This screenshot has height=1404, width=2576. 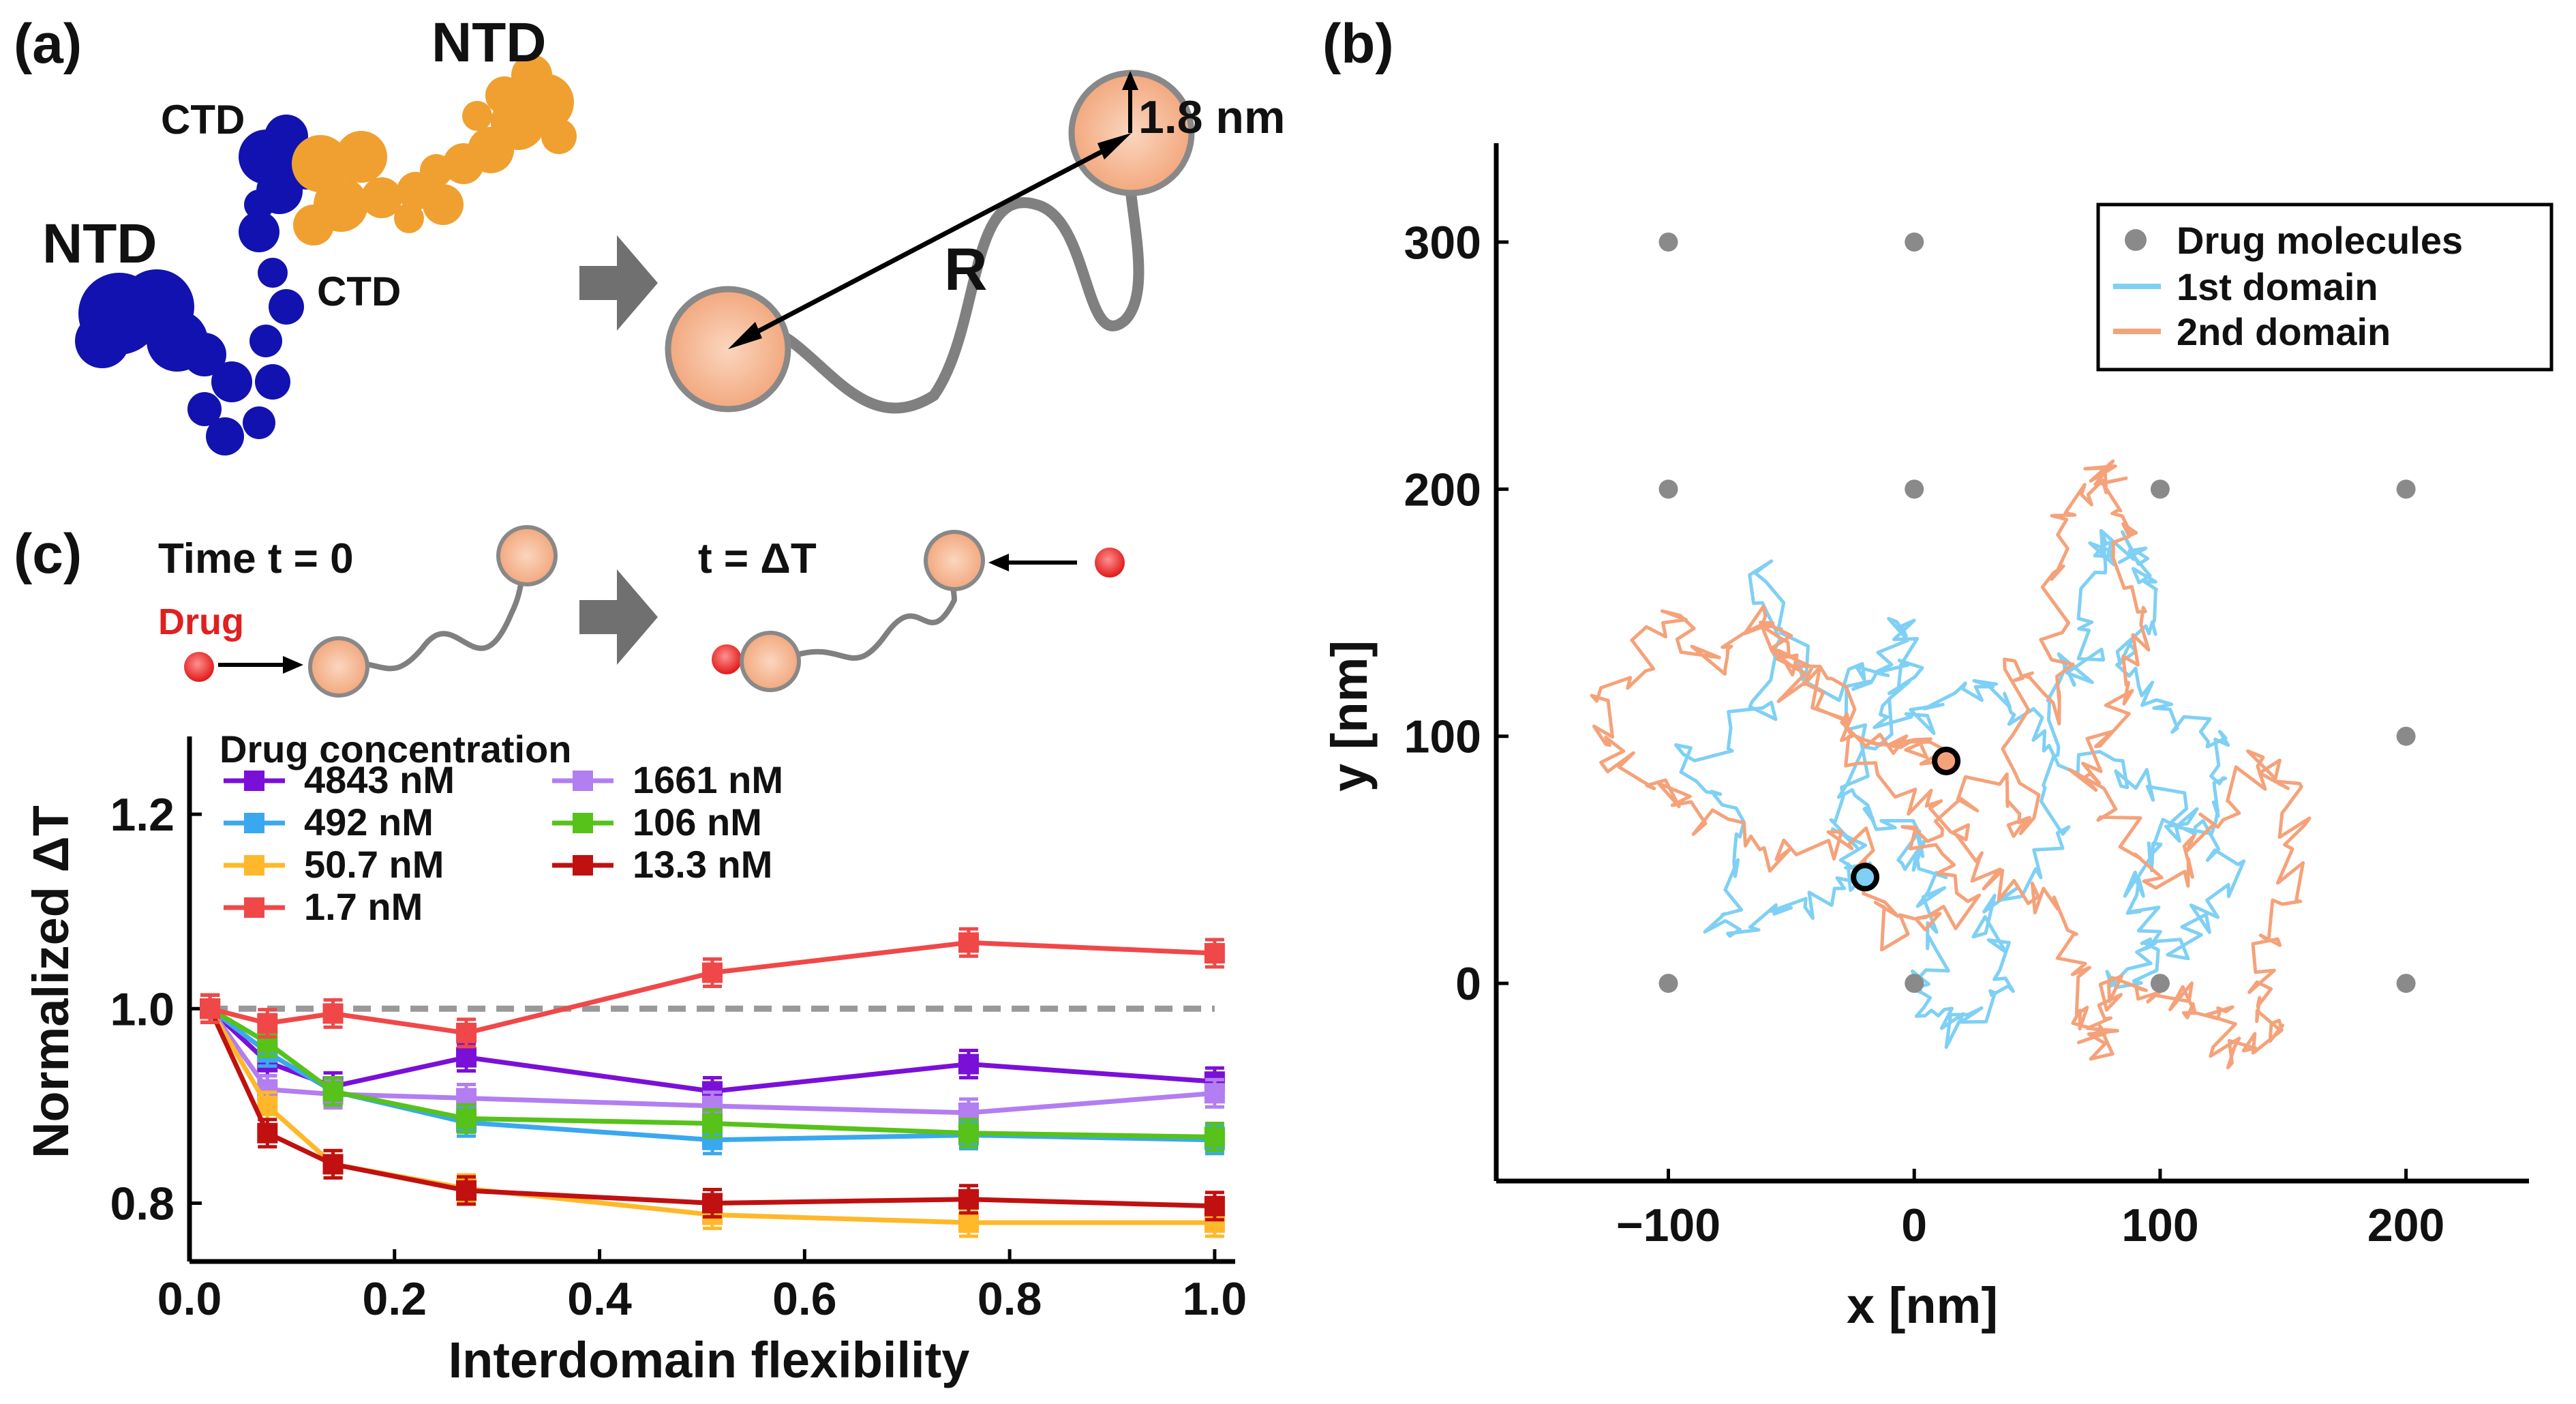 What do you see at coordinates (338, 667) in the screenshot?
I see `domain-1-t0` at bounding box center [338, 667].